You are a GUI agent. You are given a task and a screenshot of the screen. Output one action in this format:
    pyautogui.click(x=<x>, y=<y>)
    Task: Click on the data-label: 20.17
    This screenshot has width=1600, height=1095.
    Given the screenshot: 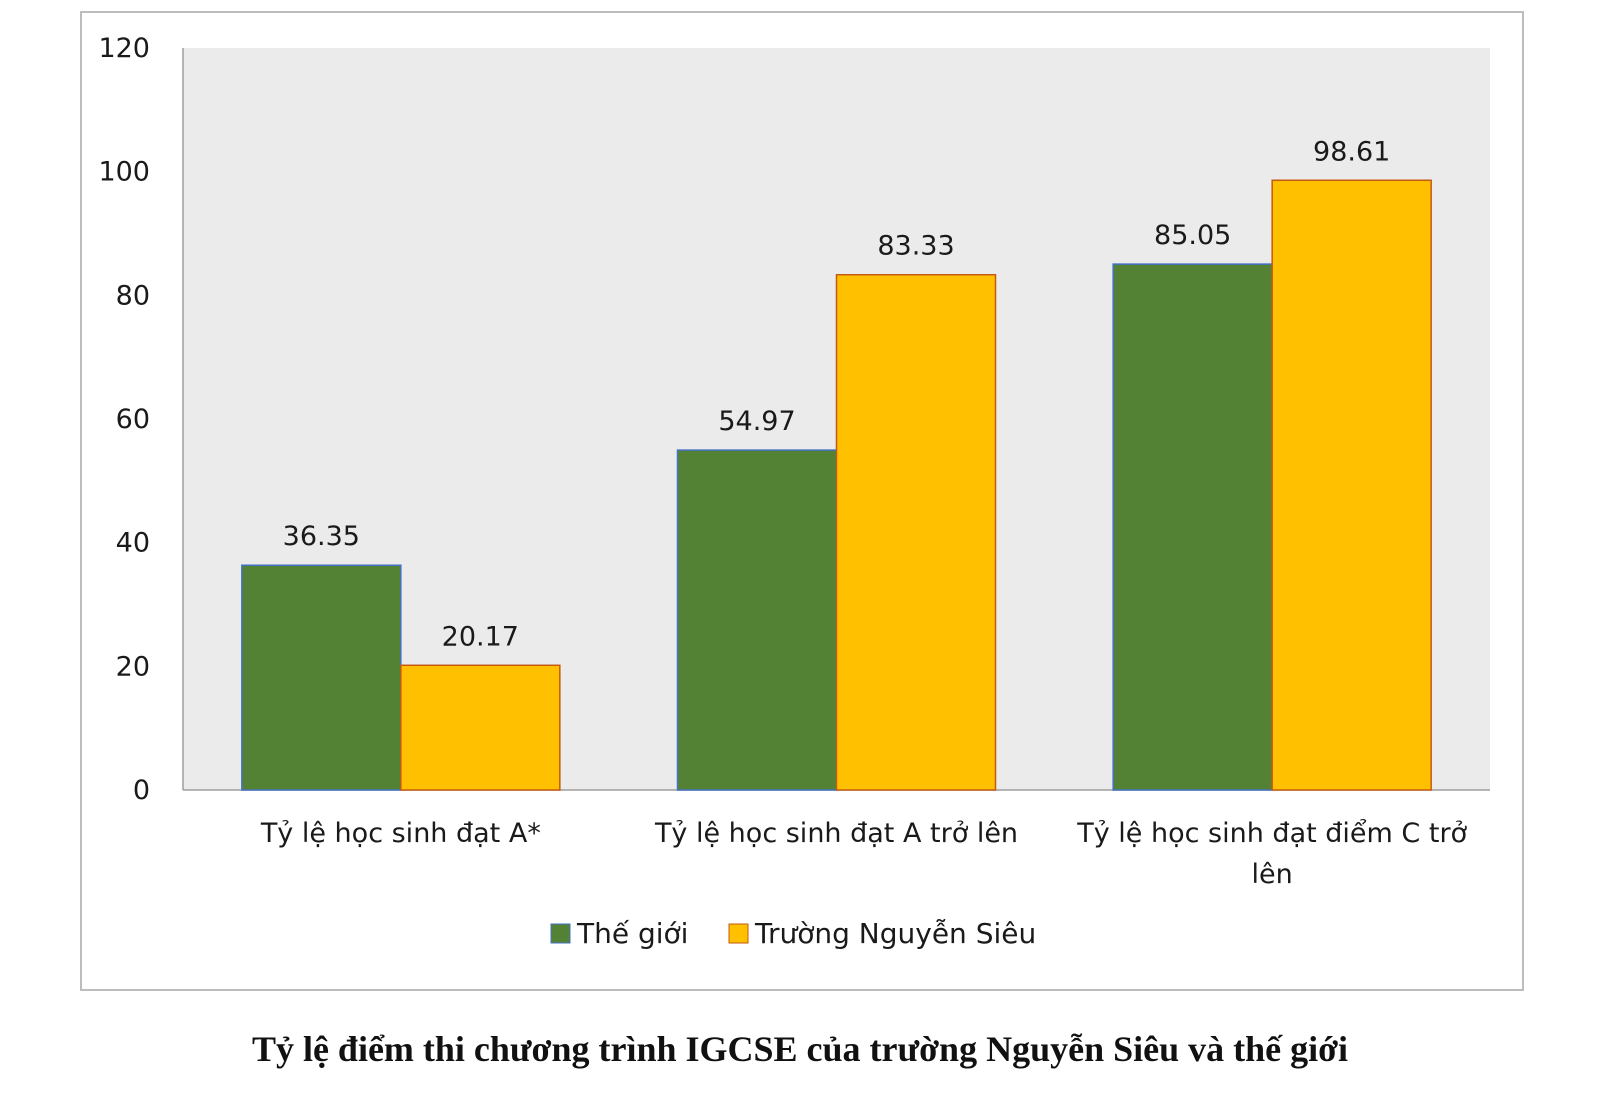 What is the action you would take?
    pyautogui.click(x=480, y=636)
    